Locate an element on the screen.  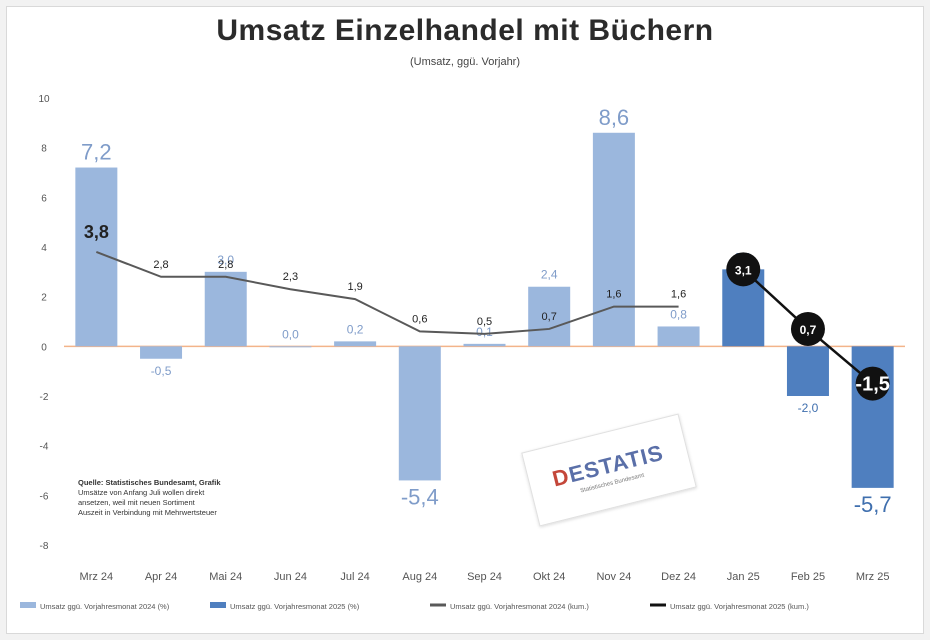
line-data-label: 3,1 is located at coordinates (743, 270).